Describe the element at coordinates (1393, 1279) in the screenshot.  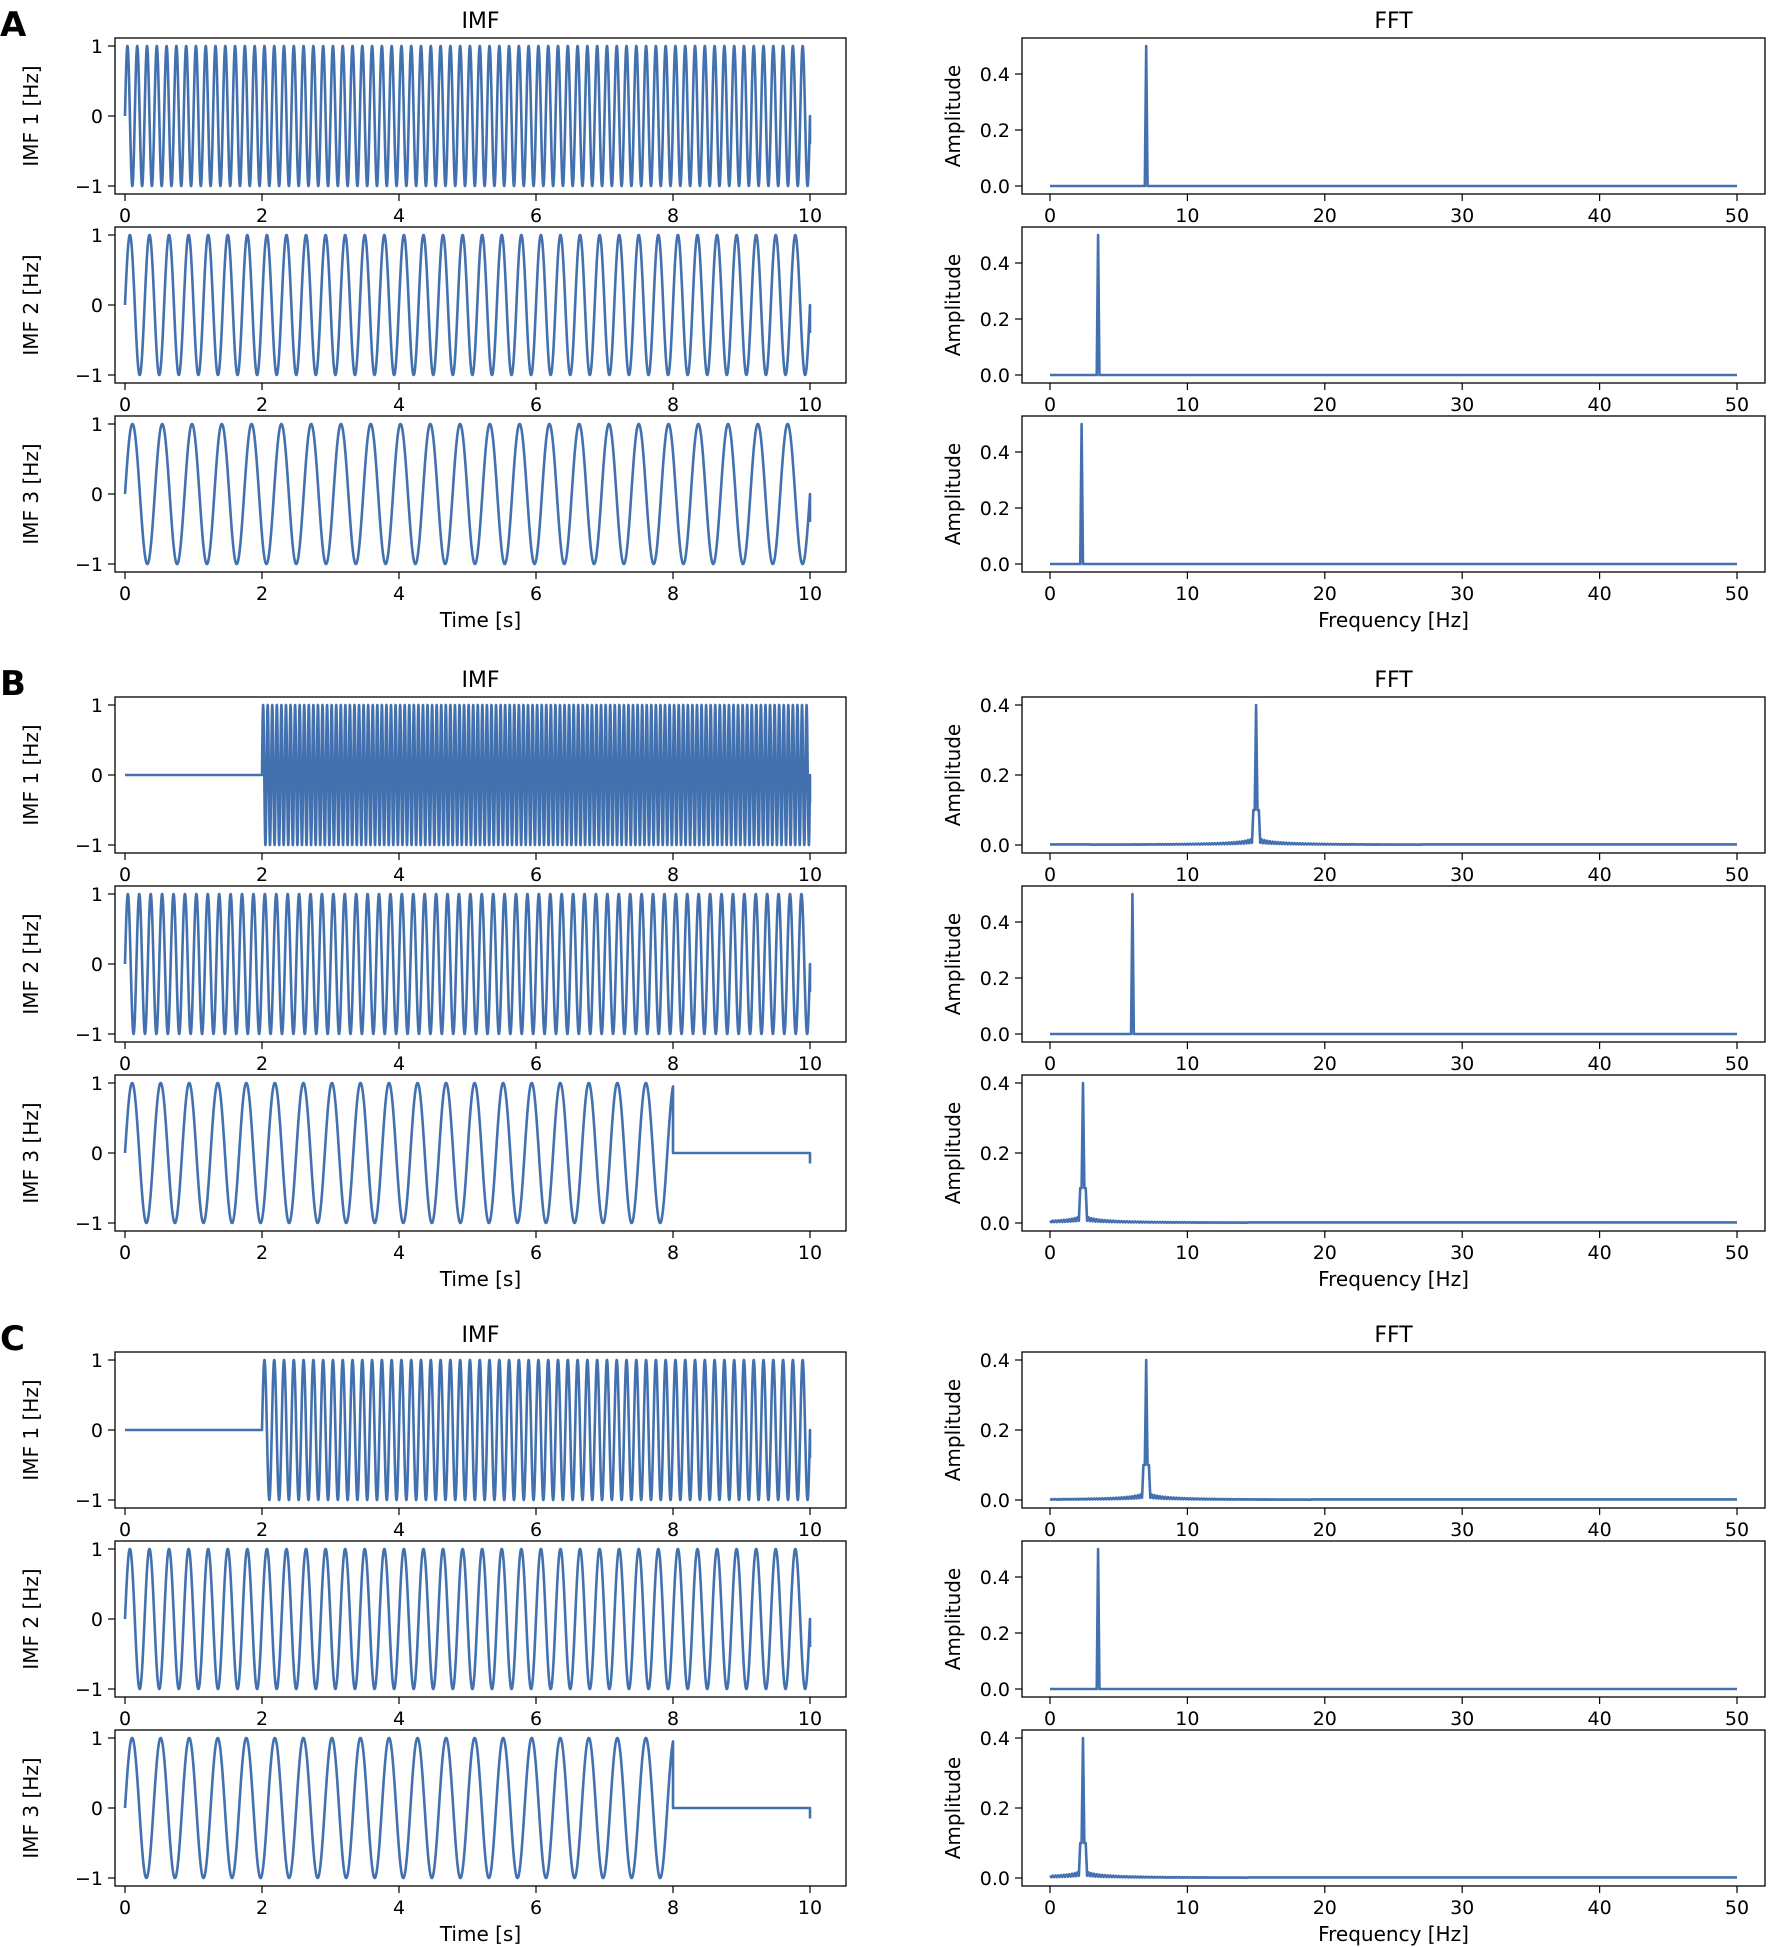
I see `x-axis-label: Frequency [Hz]` at that location.